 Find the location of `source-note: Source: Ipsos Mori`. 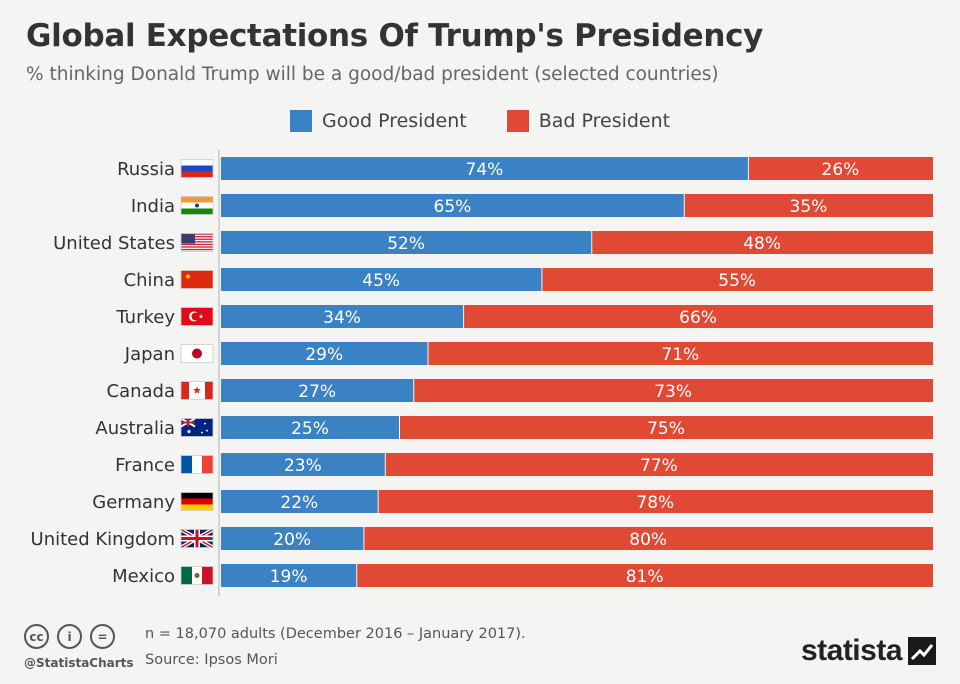

source-note: Source: Ipsos Mori is located at coordinates (211, 660).